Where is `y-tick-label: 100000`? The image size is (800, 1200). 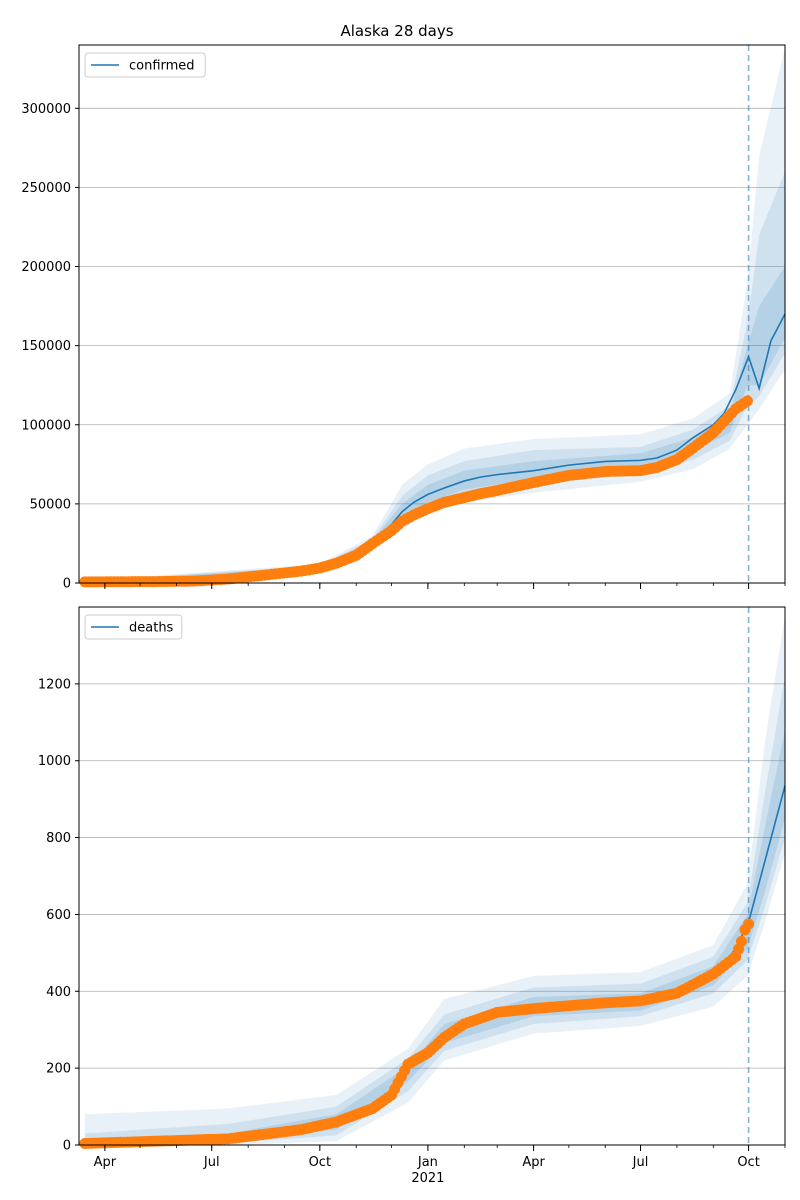
y-tick-label: 100000 is located at coordinates (46, 425).